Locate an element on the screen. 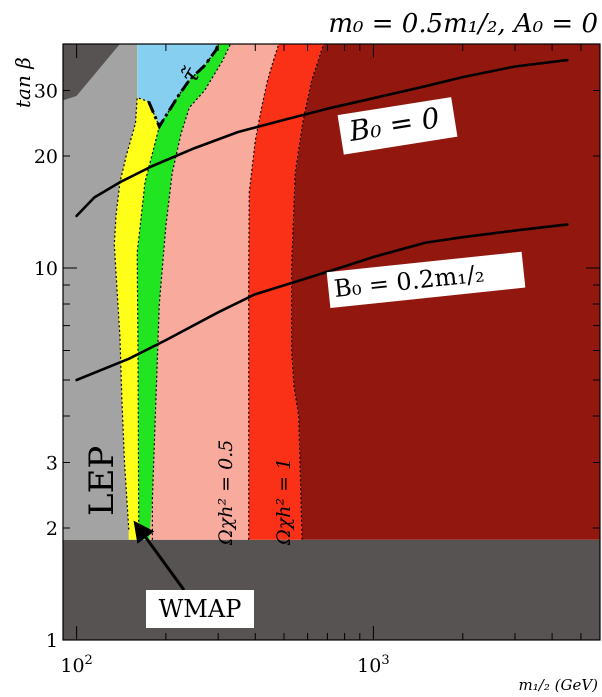 The image size is (602, 697). wmap-arrow is located at coordinates (159, 555).